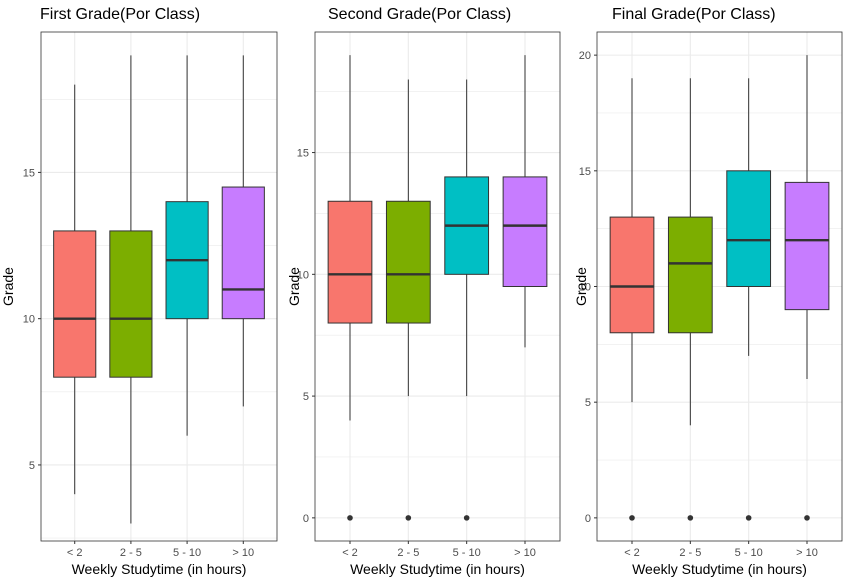 Image resolution: width=853 pixels, height=583 pixels. What do you see at coordinates (120, 14) in the screenshot?
I see `chart-title: First Grade(Por Class)` at bounding box center [120, 14].